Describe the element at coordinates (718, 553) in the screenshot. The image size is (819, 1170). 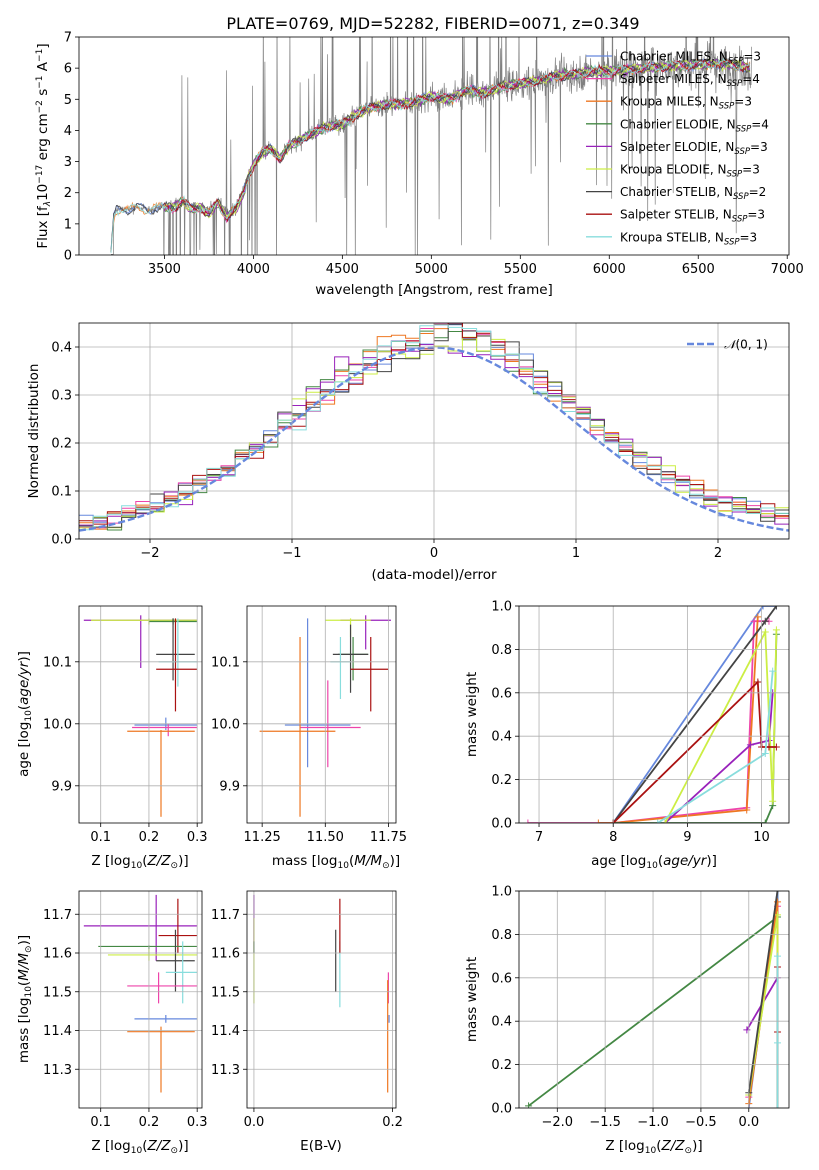
I see `x-tick-label: 2` at that location.